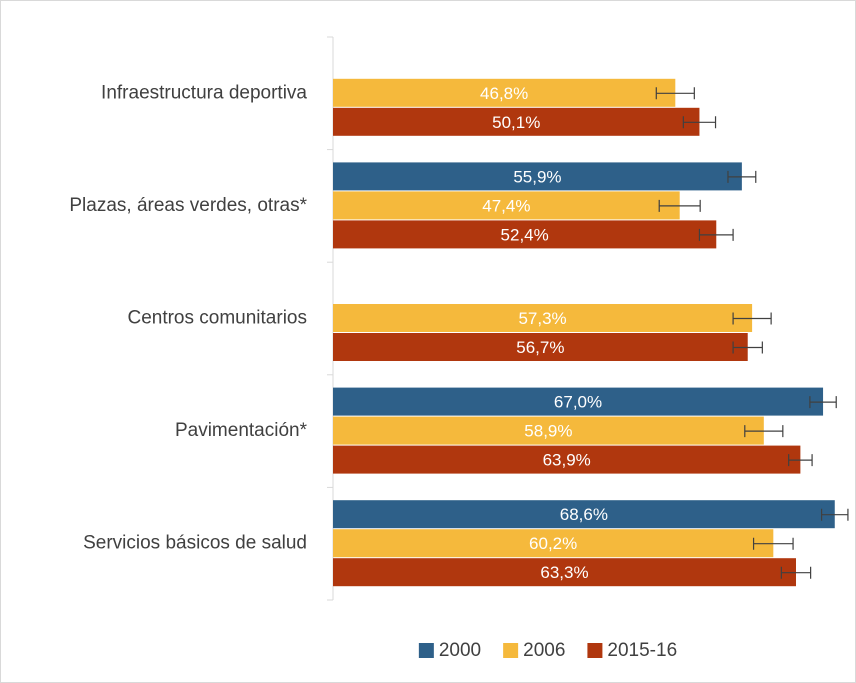 The height and width of the screenshot is (683, 856). I want to click on value-label: 63,3%, so click(564, 572).